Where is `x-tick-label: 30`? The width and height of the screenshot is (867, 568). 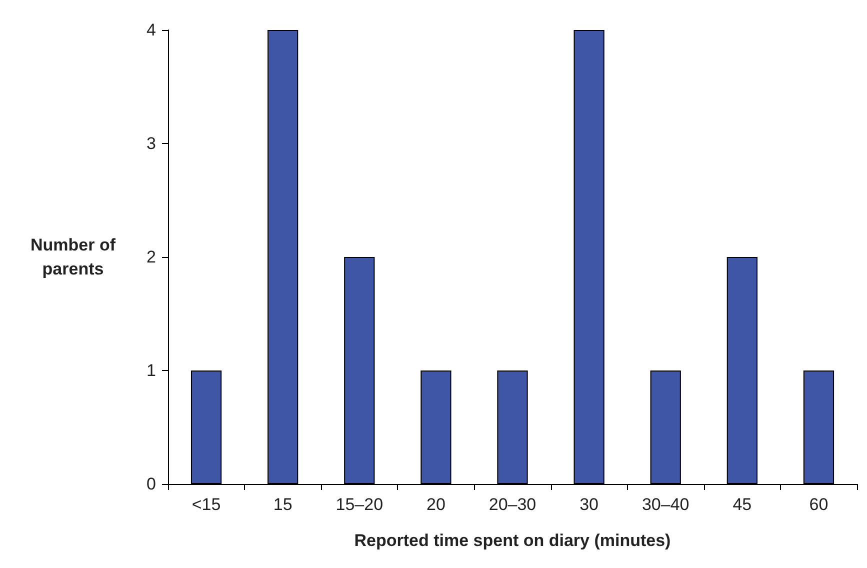 x-tick-label: 30 is located at coordinates (589, 504).